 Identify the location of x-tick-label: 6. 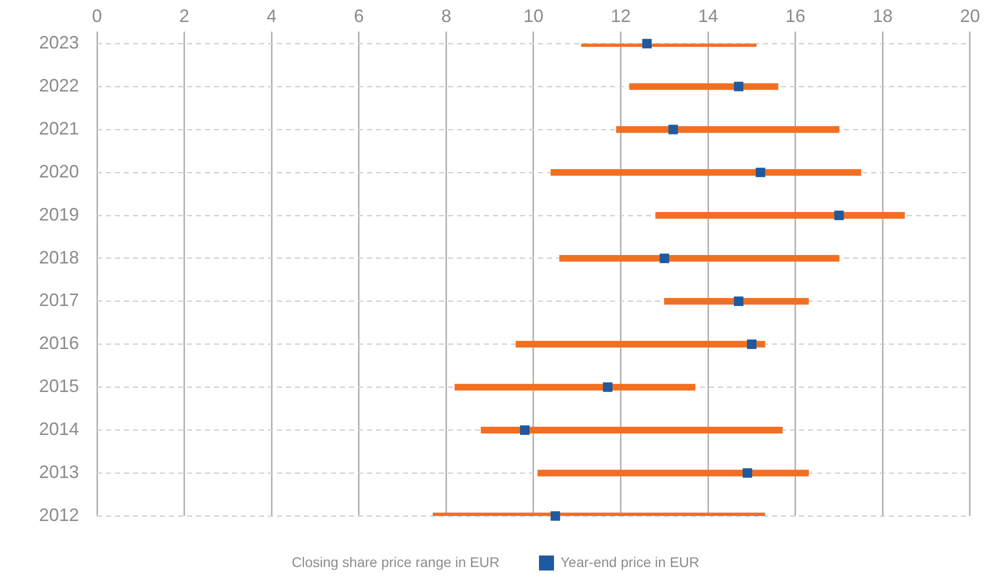
(359, 16).